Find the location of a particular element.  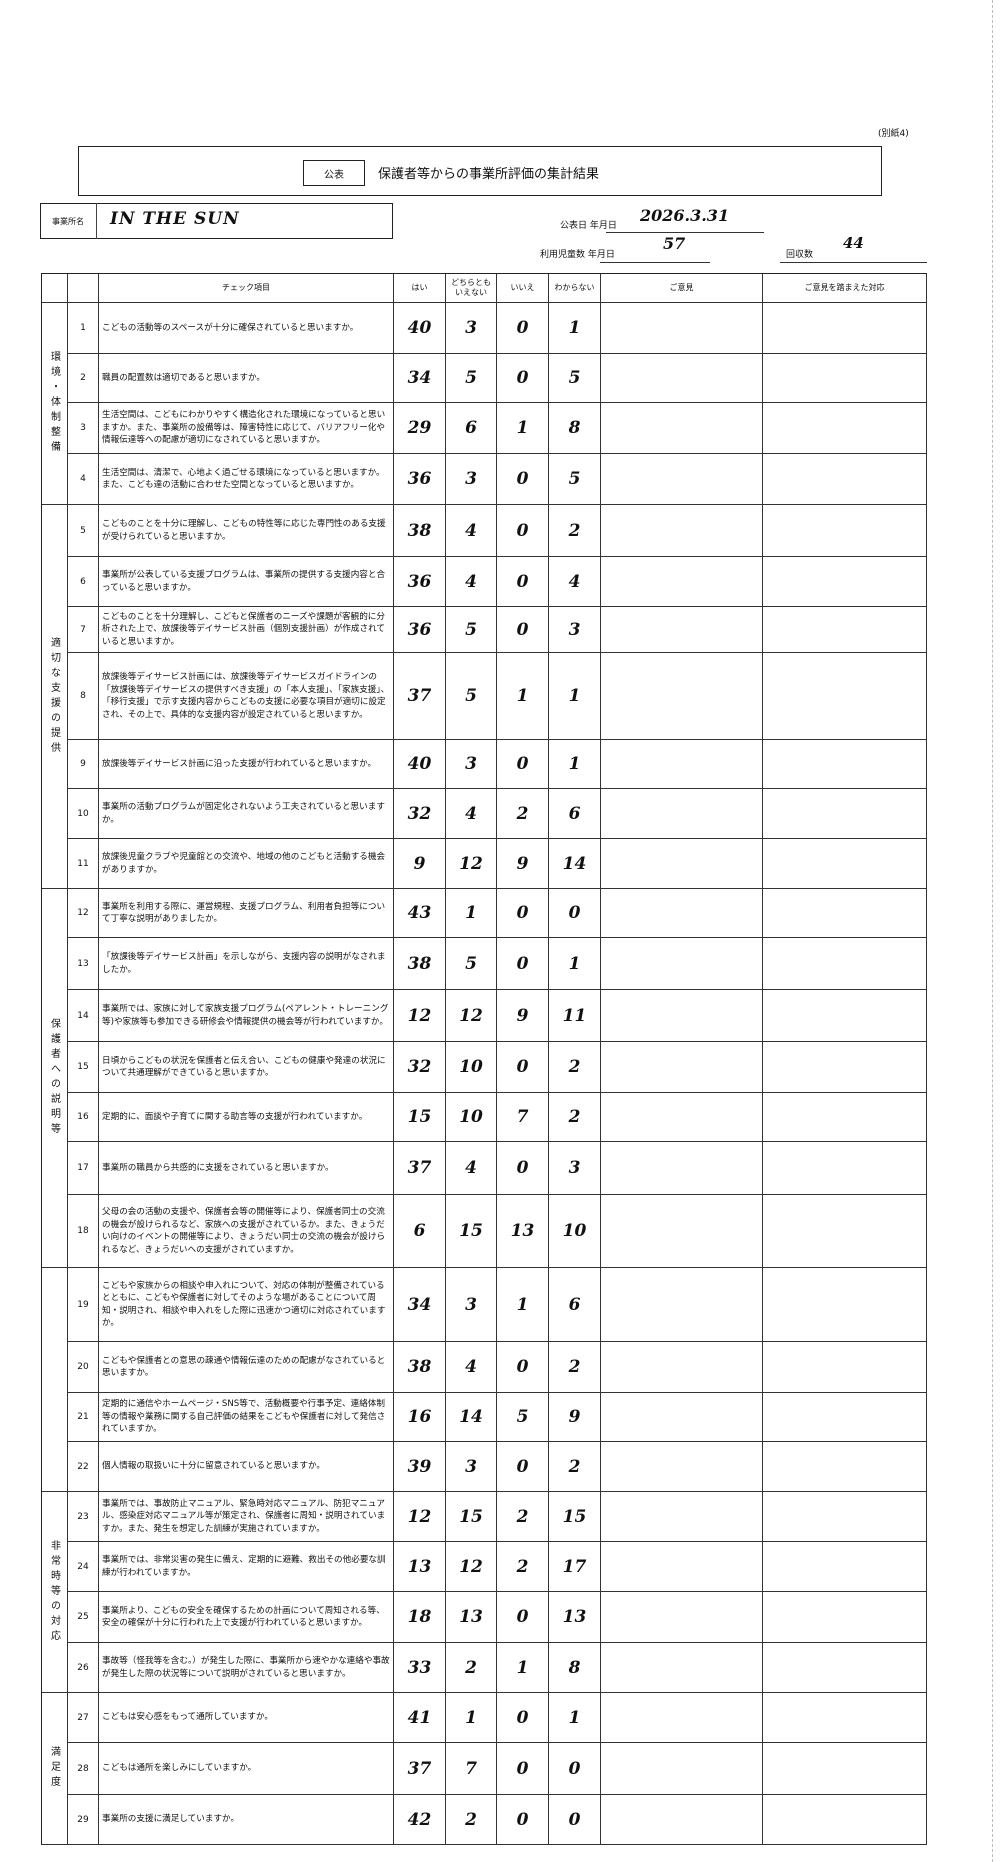

row-number-text: 6 is located at coordinates (83, 581).